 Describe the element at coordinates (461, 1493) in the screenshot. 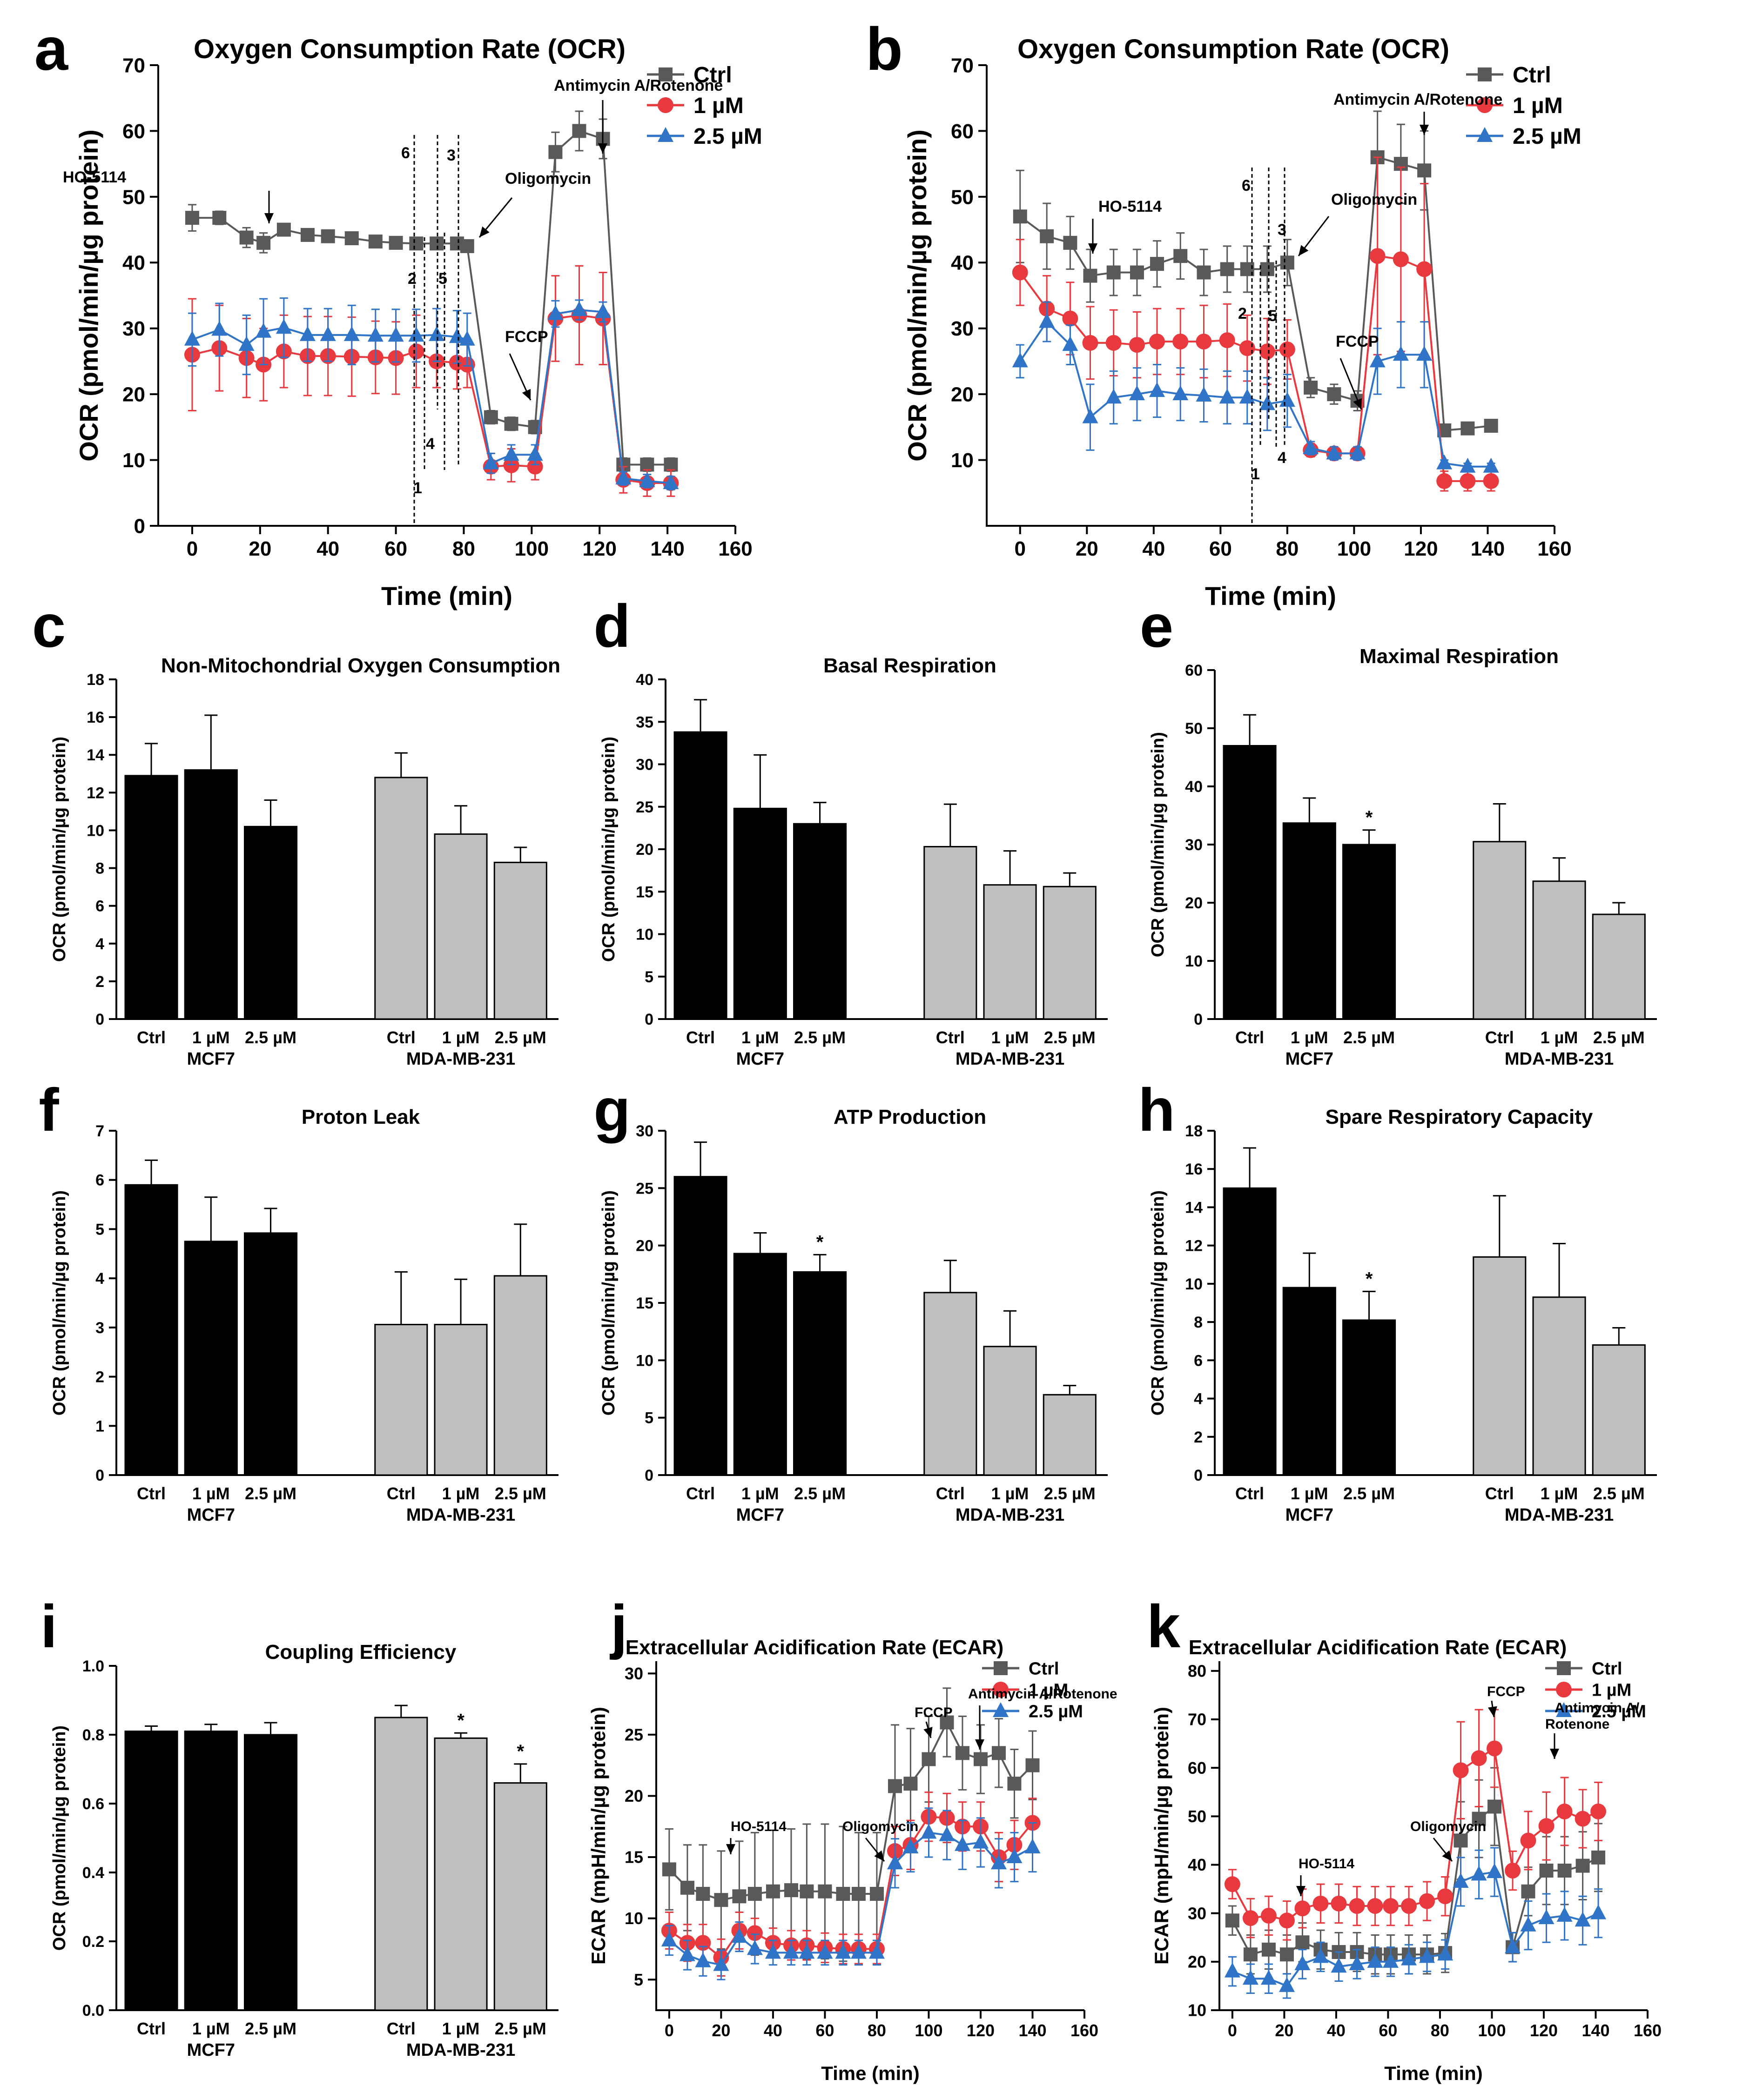

I see `x-category-label: 1 µM` at that location.